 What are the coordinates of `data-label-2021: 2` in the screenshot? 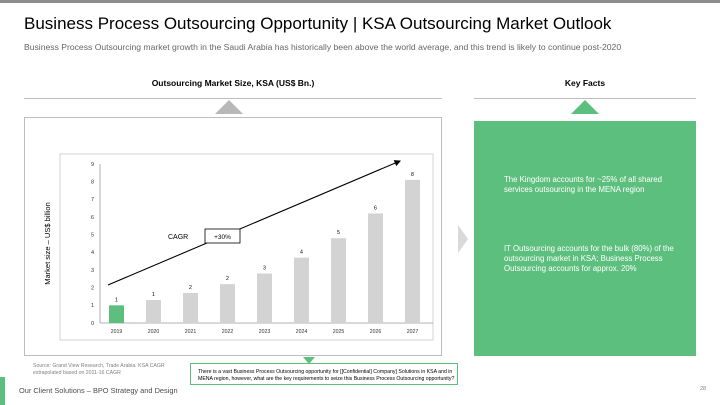 It's located at (190, 288).